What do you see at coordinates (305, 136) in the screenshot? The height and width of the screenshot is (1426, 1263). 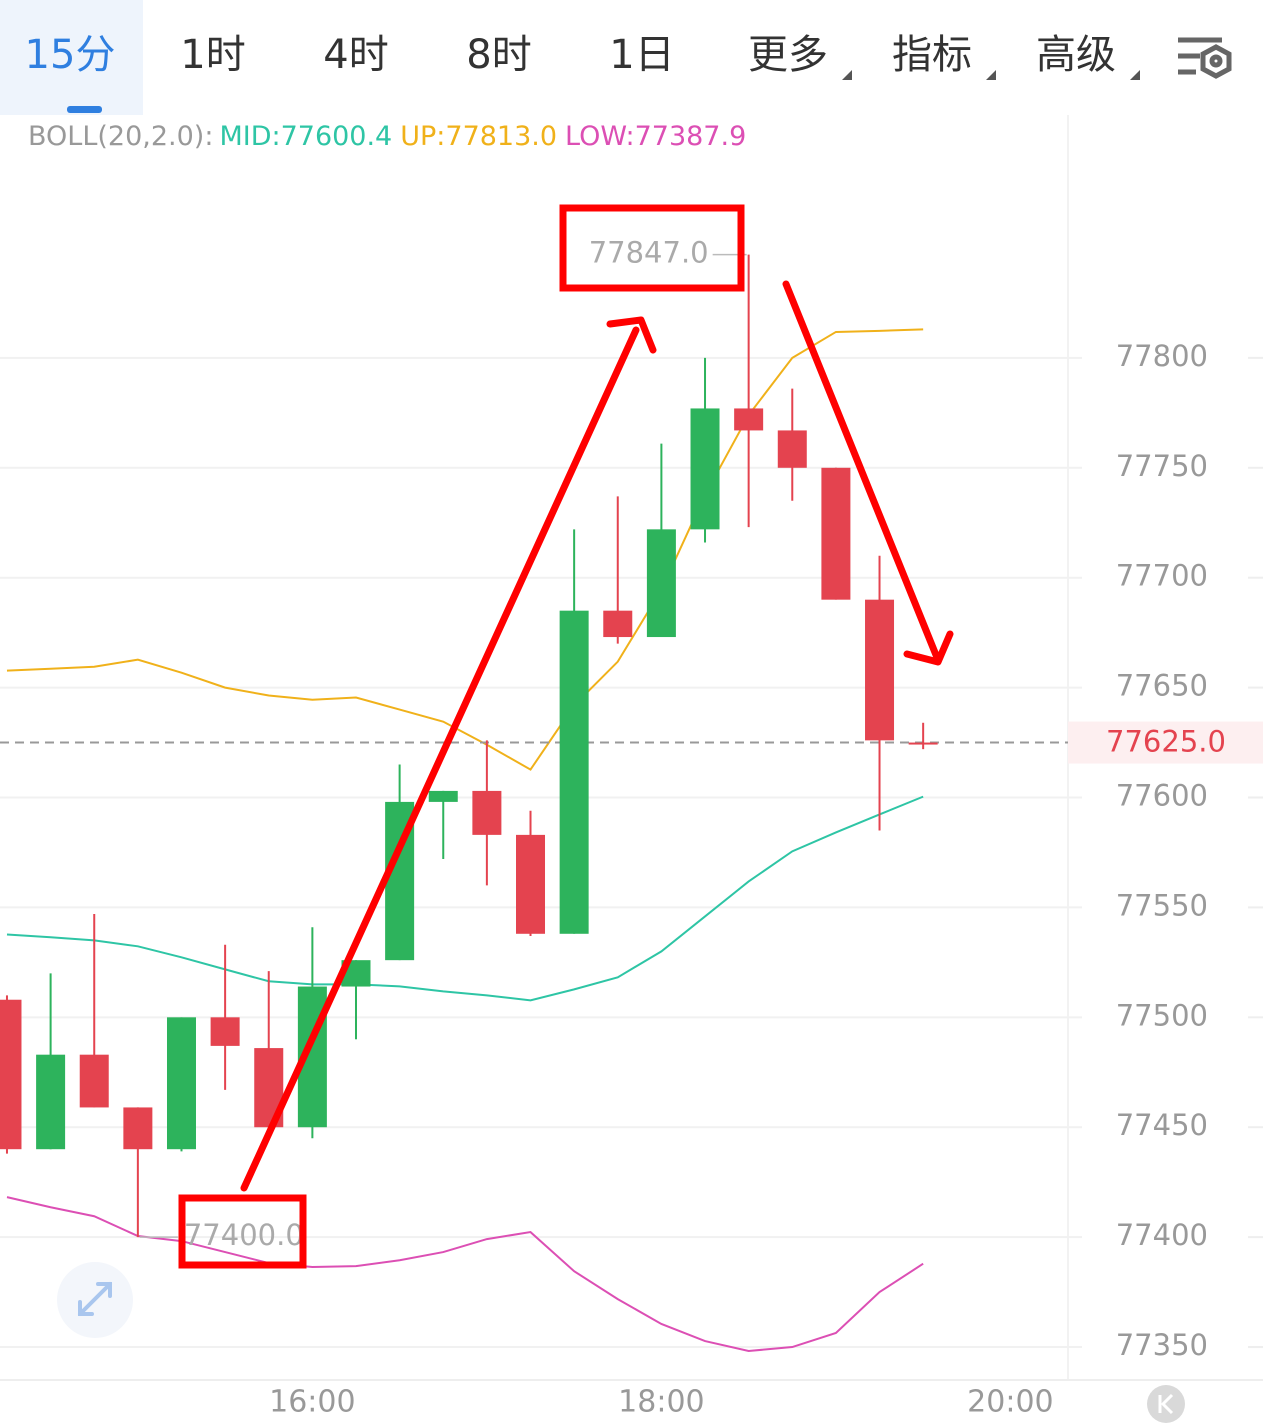 I see `legend-entry: MID:77600.4` at bounding box center [305, 136].